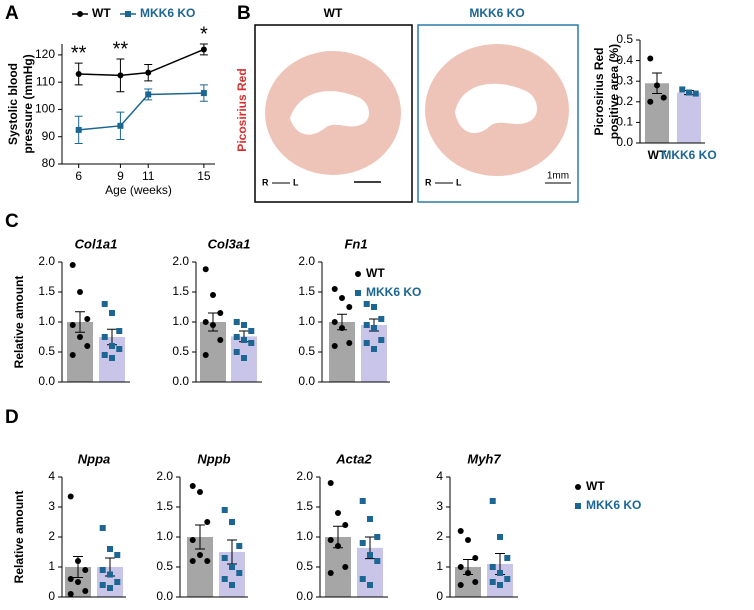  What do you see at coordinates (94, 458) in the screenshot?
I see `chart-title: Nppa` at bounding box center [94, 458].